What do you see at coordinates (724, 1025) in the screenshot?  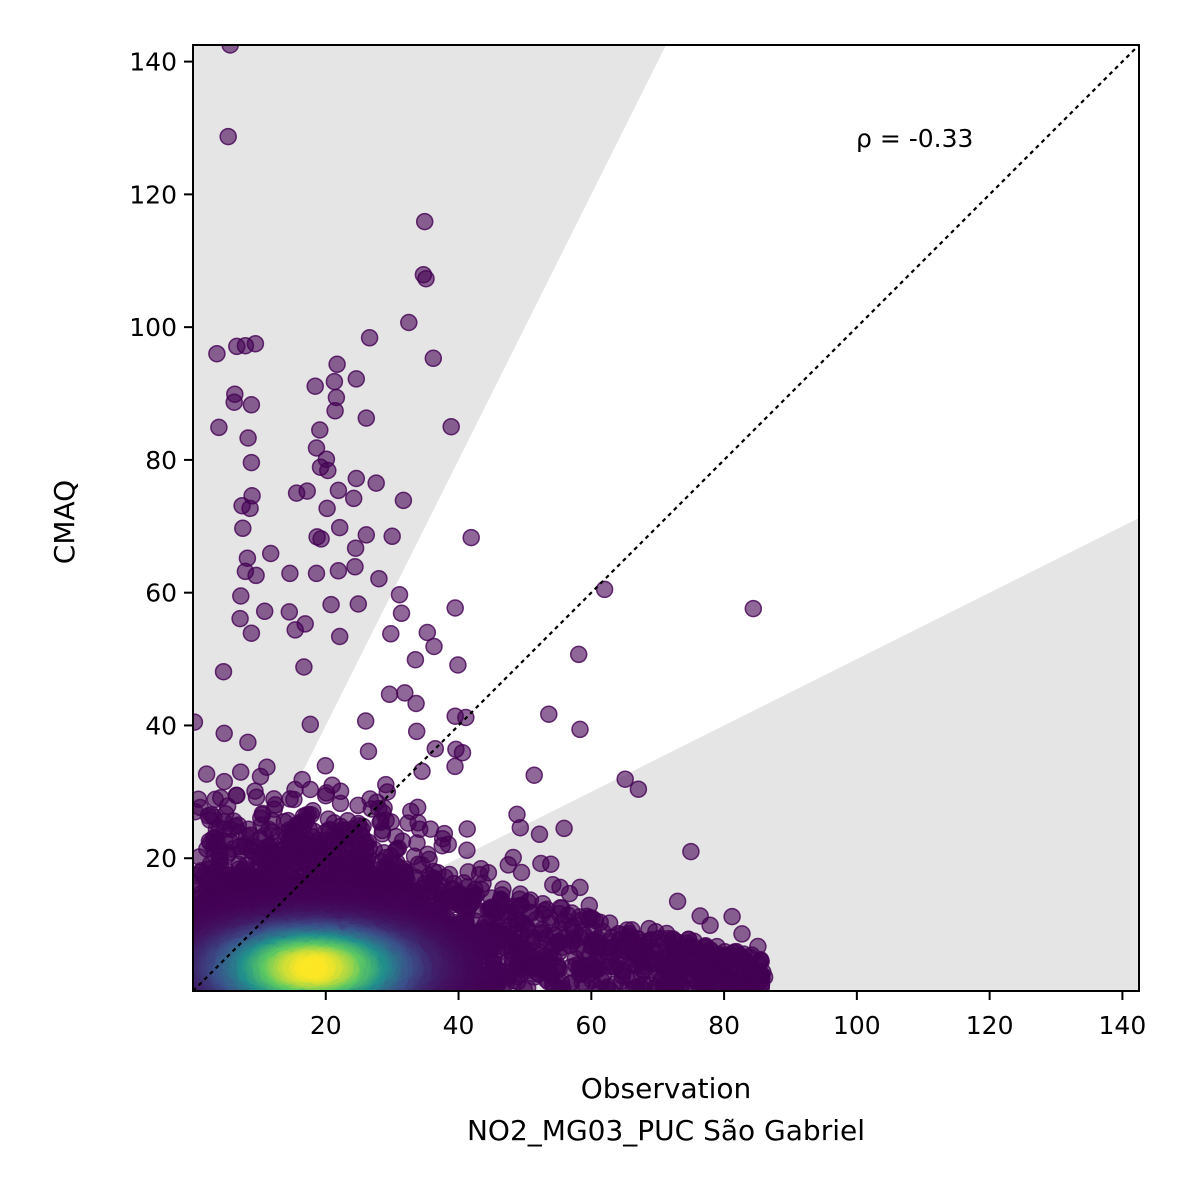 I see `x-tick-label: 80` at bounding box center [724, 1025].